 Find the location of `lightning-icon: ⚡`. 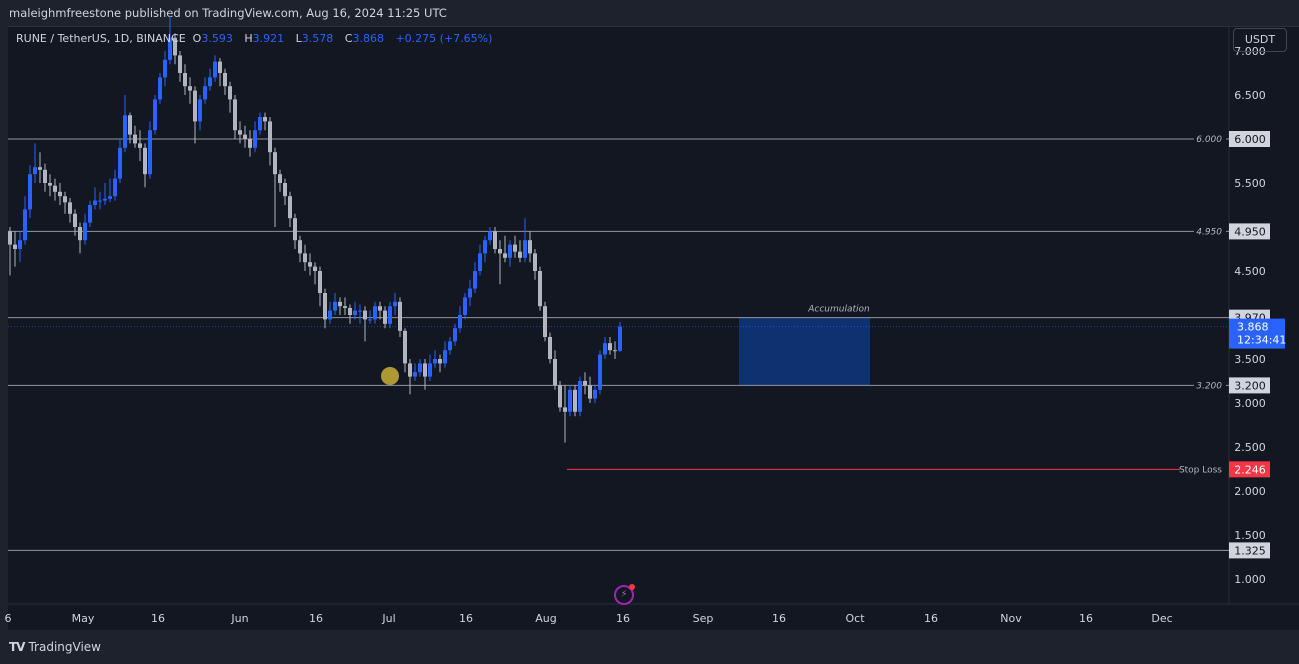

lightning-icon: ⚡ is located at coordinates (624, 594).